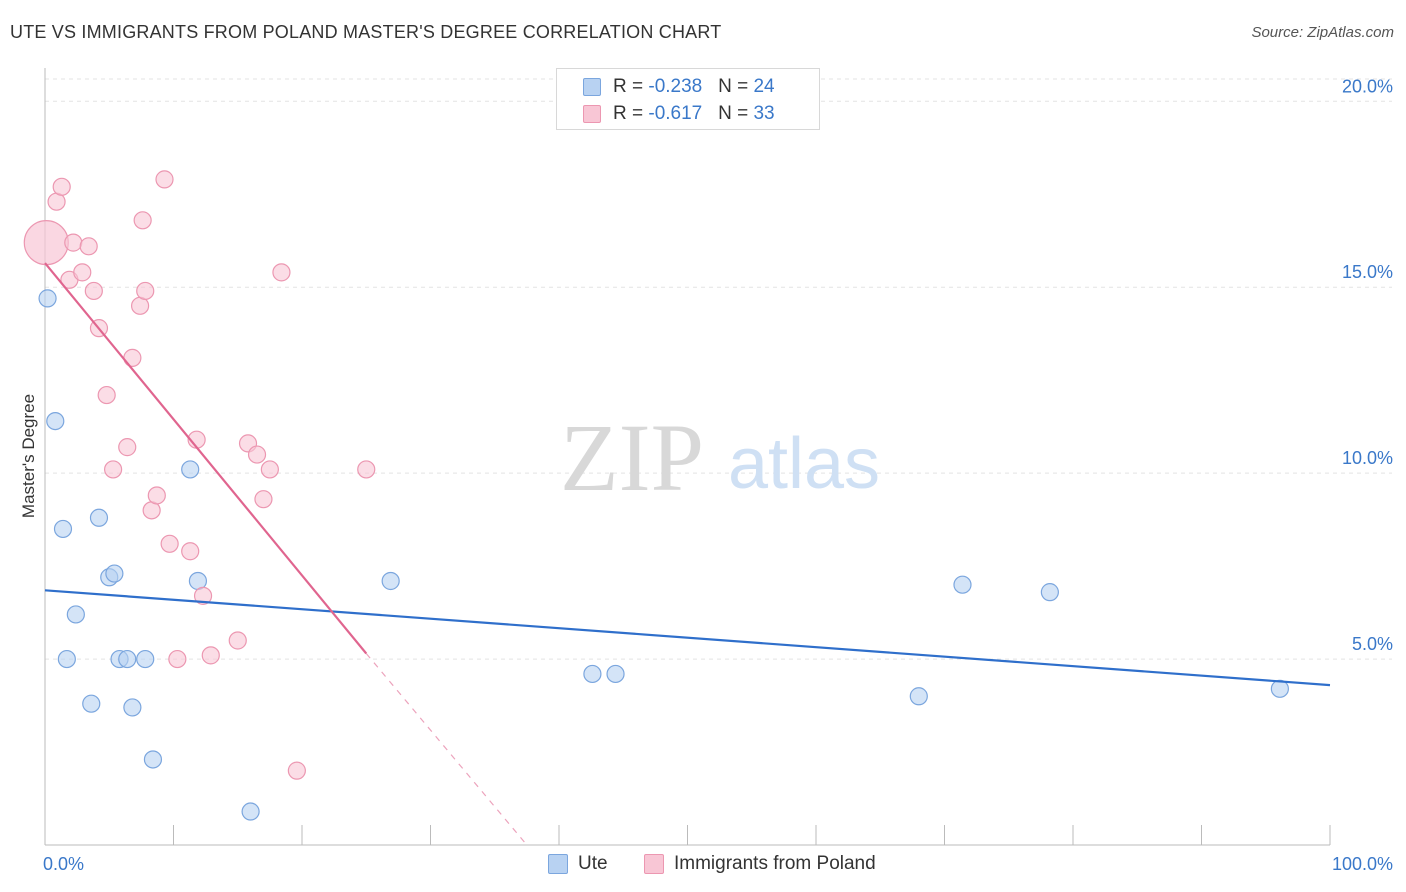 The height and width of the screenshot is (892, 1406). What do you see at coordinates (1322, 32) in the screenshot?
I see `source-note: Source: ZipAtlas.com` at bounding box center [1322, 32].